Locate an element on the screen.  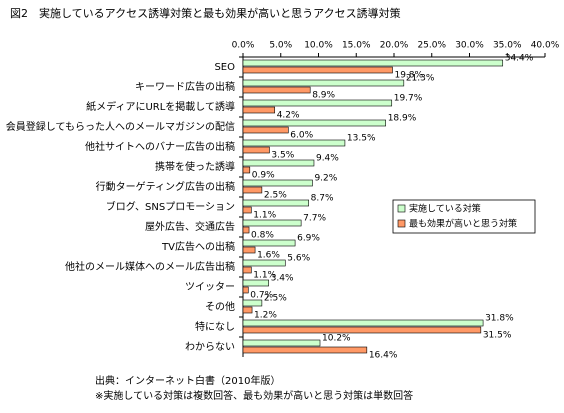
value-label: 7.7% is located at coordinates (314, 219).